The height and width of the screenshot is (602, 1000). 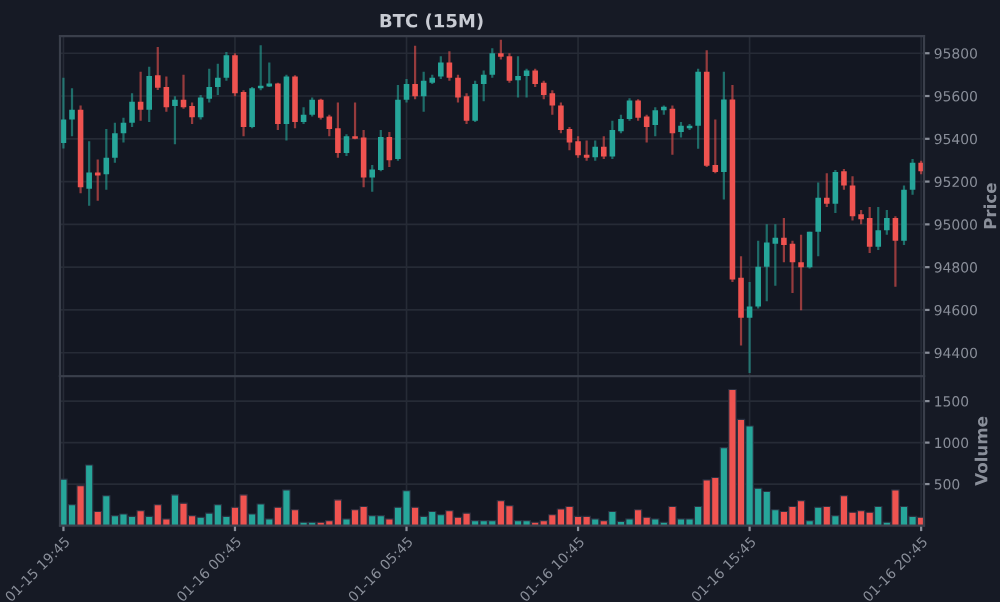 I want to click on chart-title: BTC (15M), so click(x=431, y=21).